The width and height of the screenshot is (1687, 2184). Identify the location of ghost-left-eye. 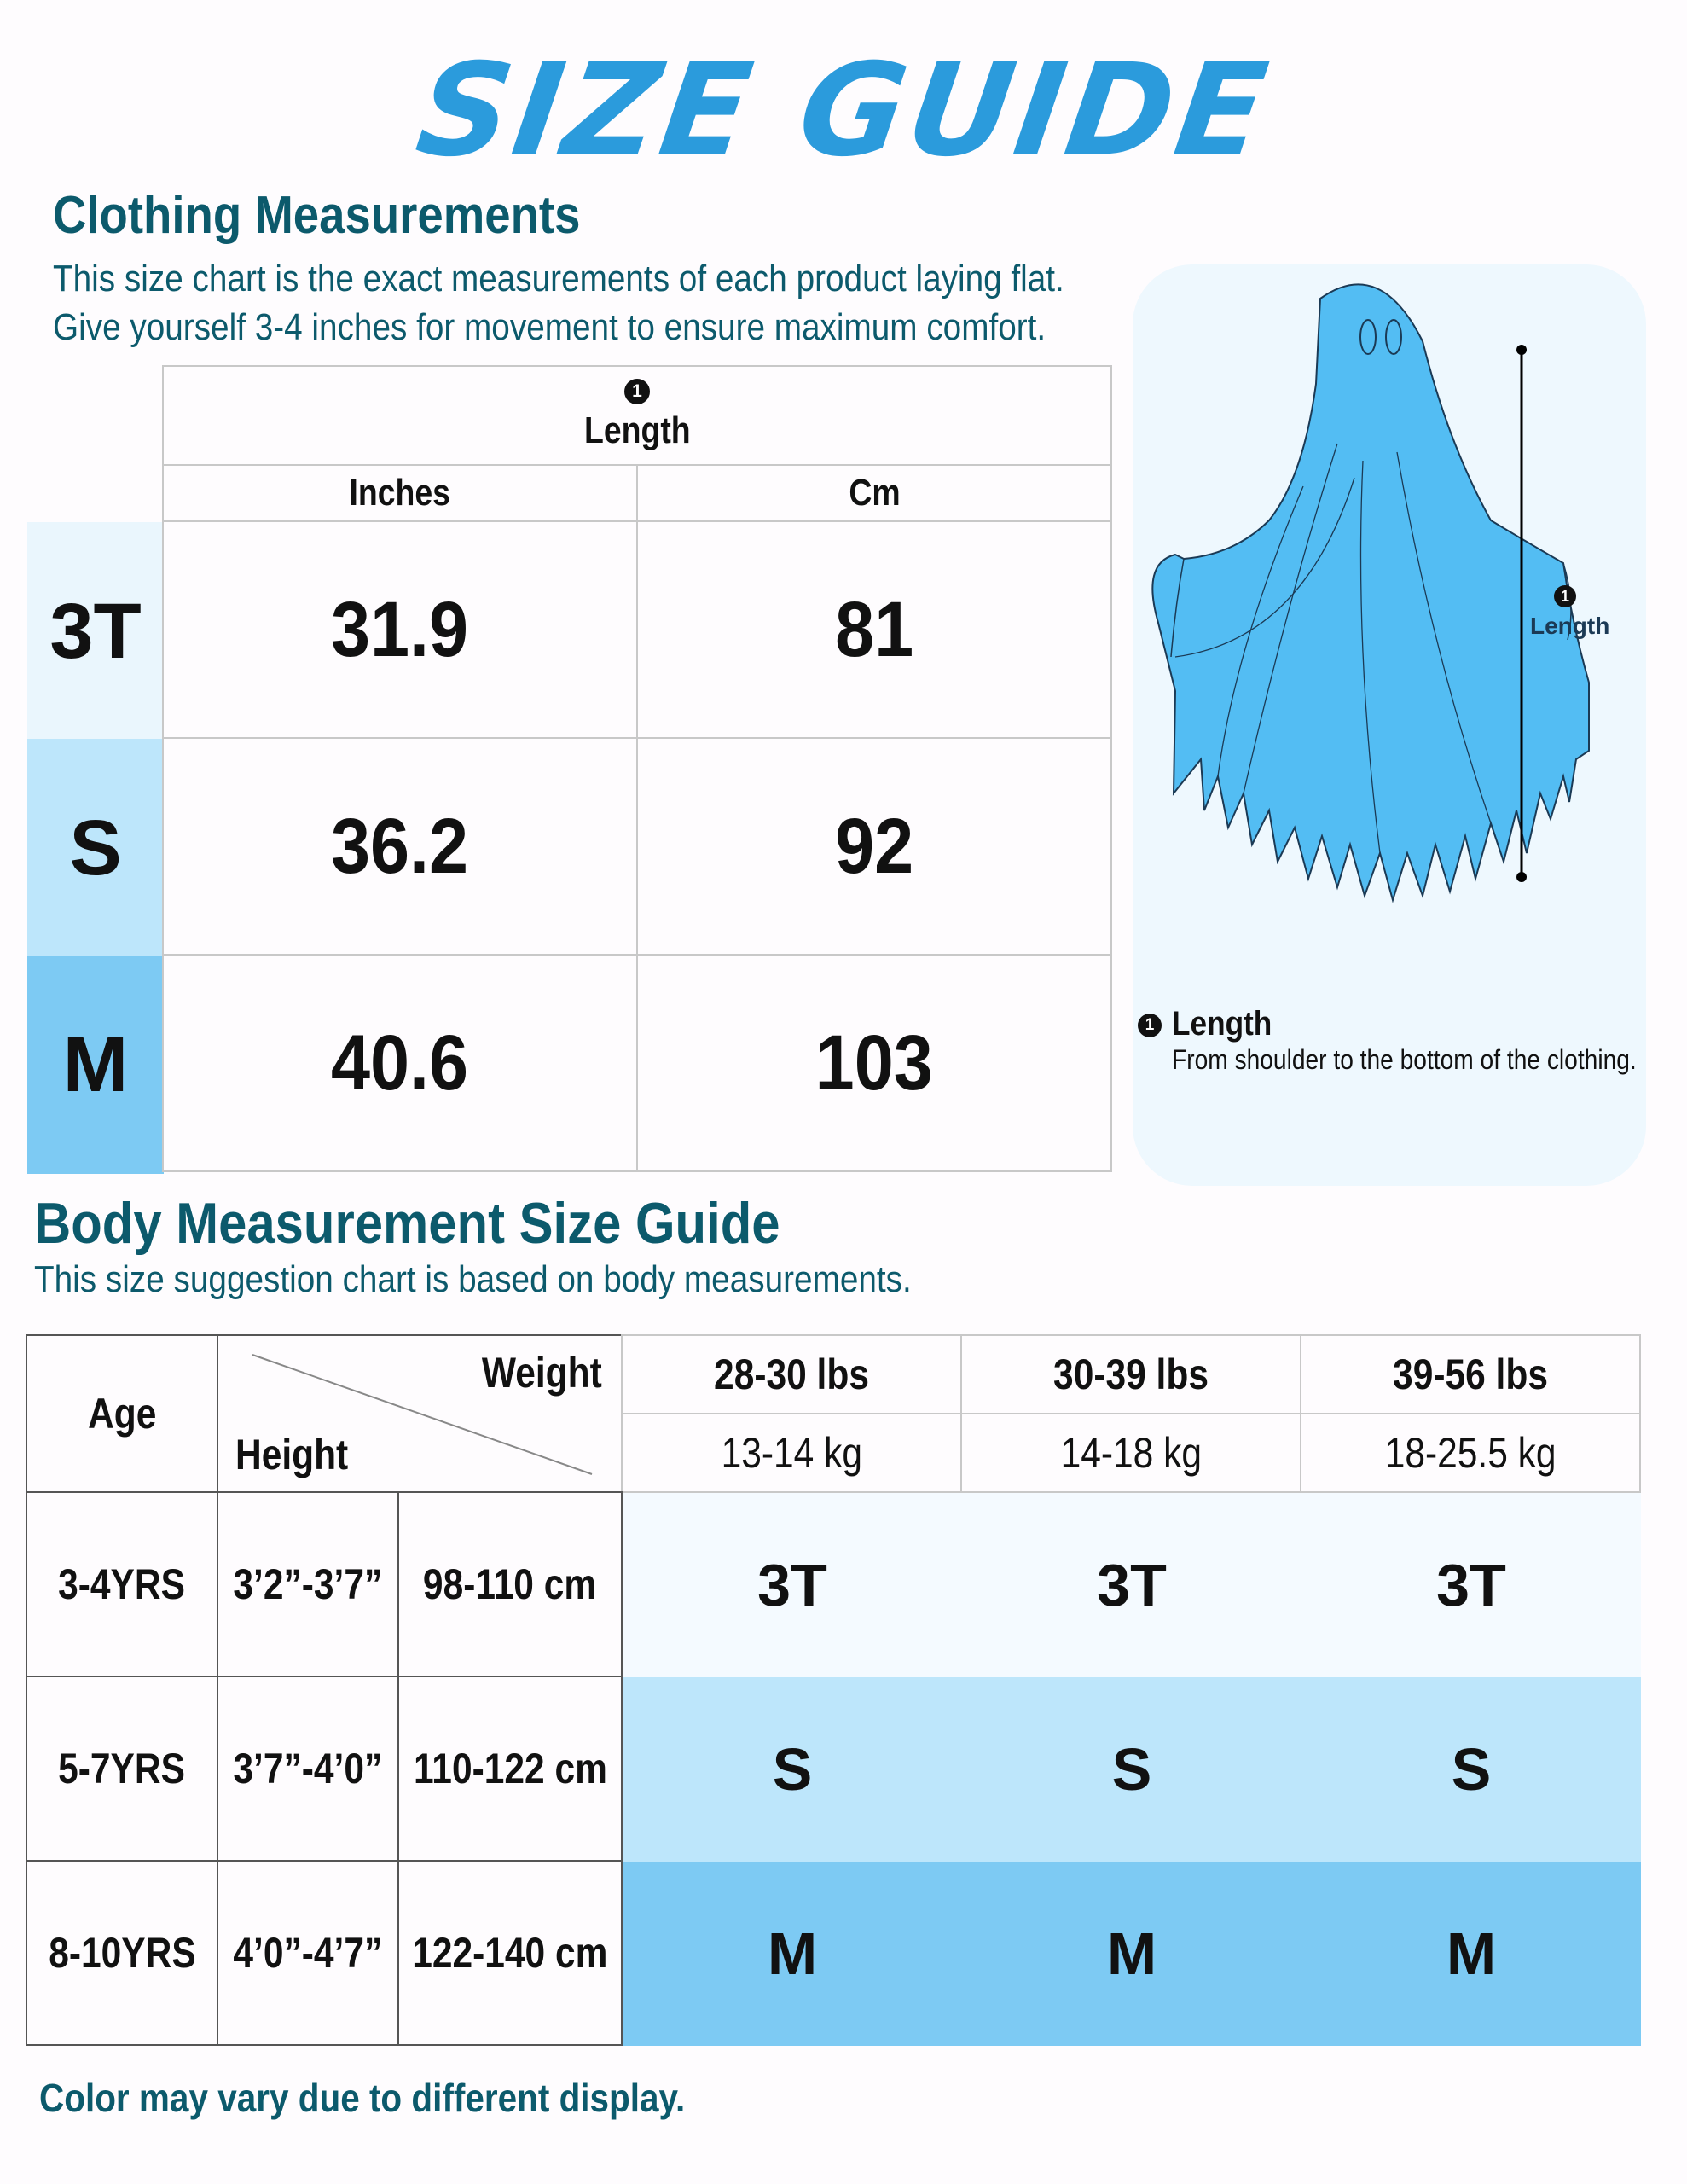
(1368, 337).